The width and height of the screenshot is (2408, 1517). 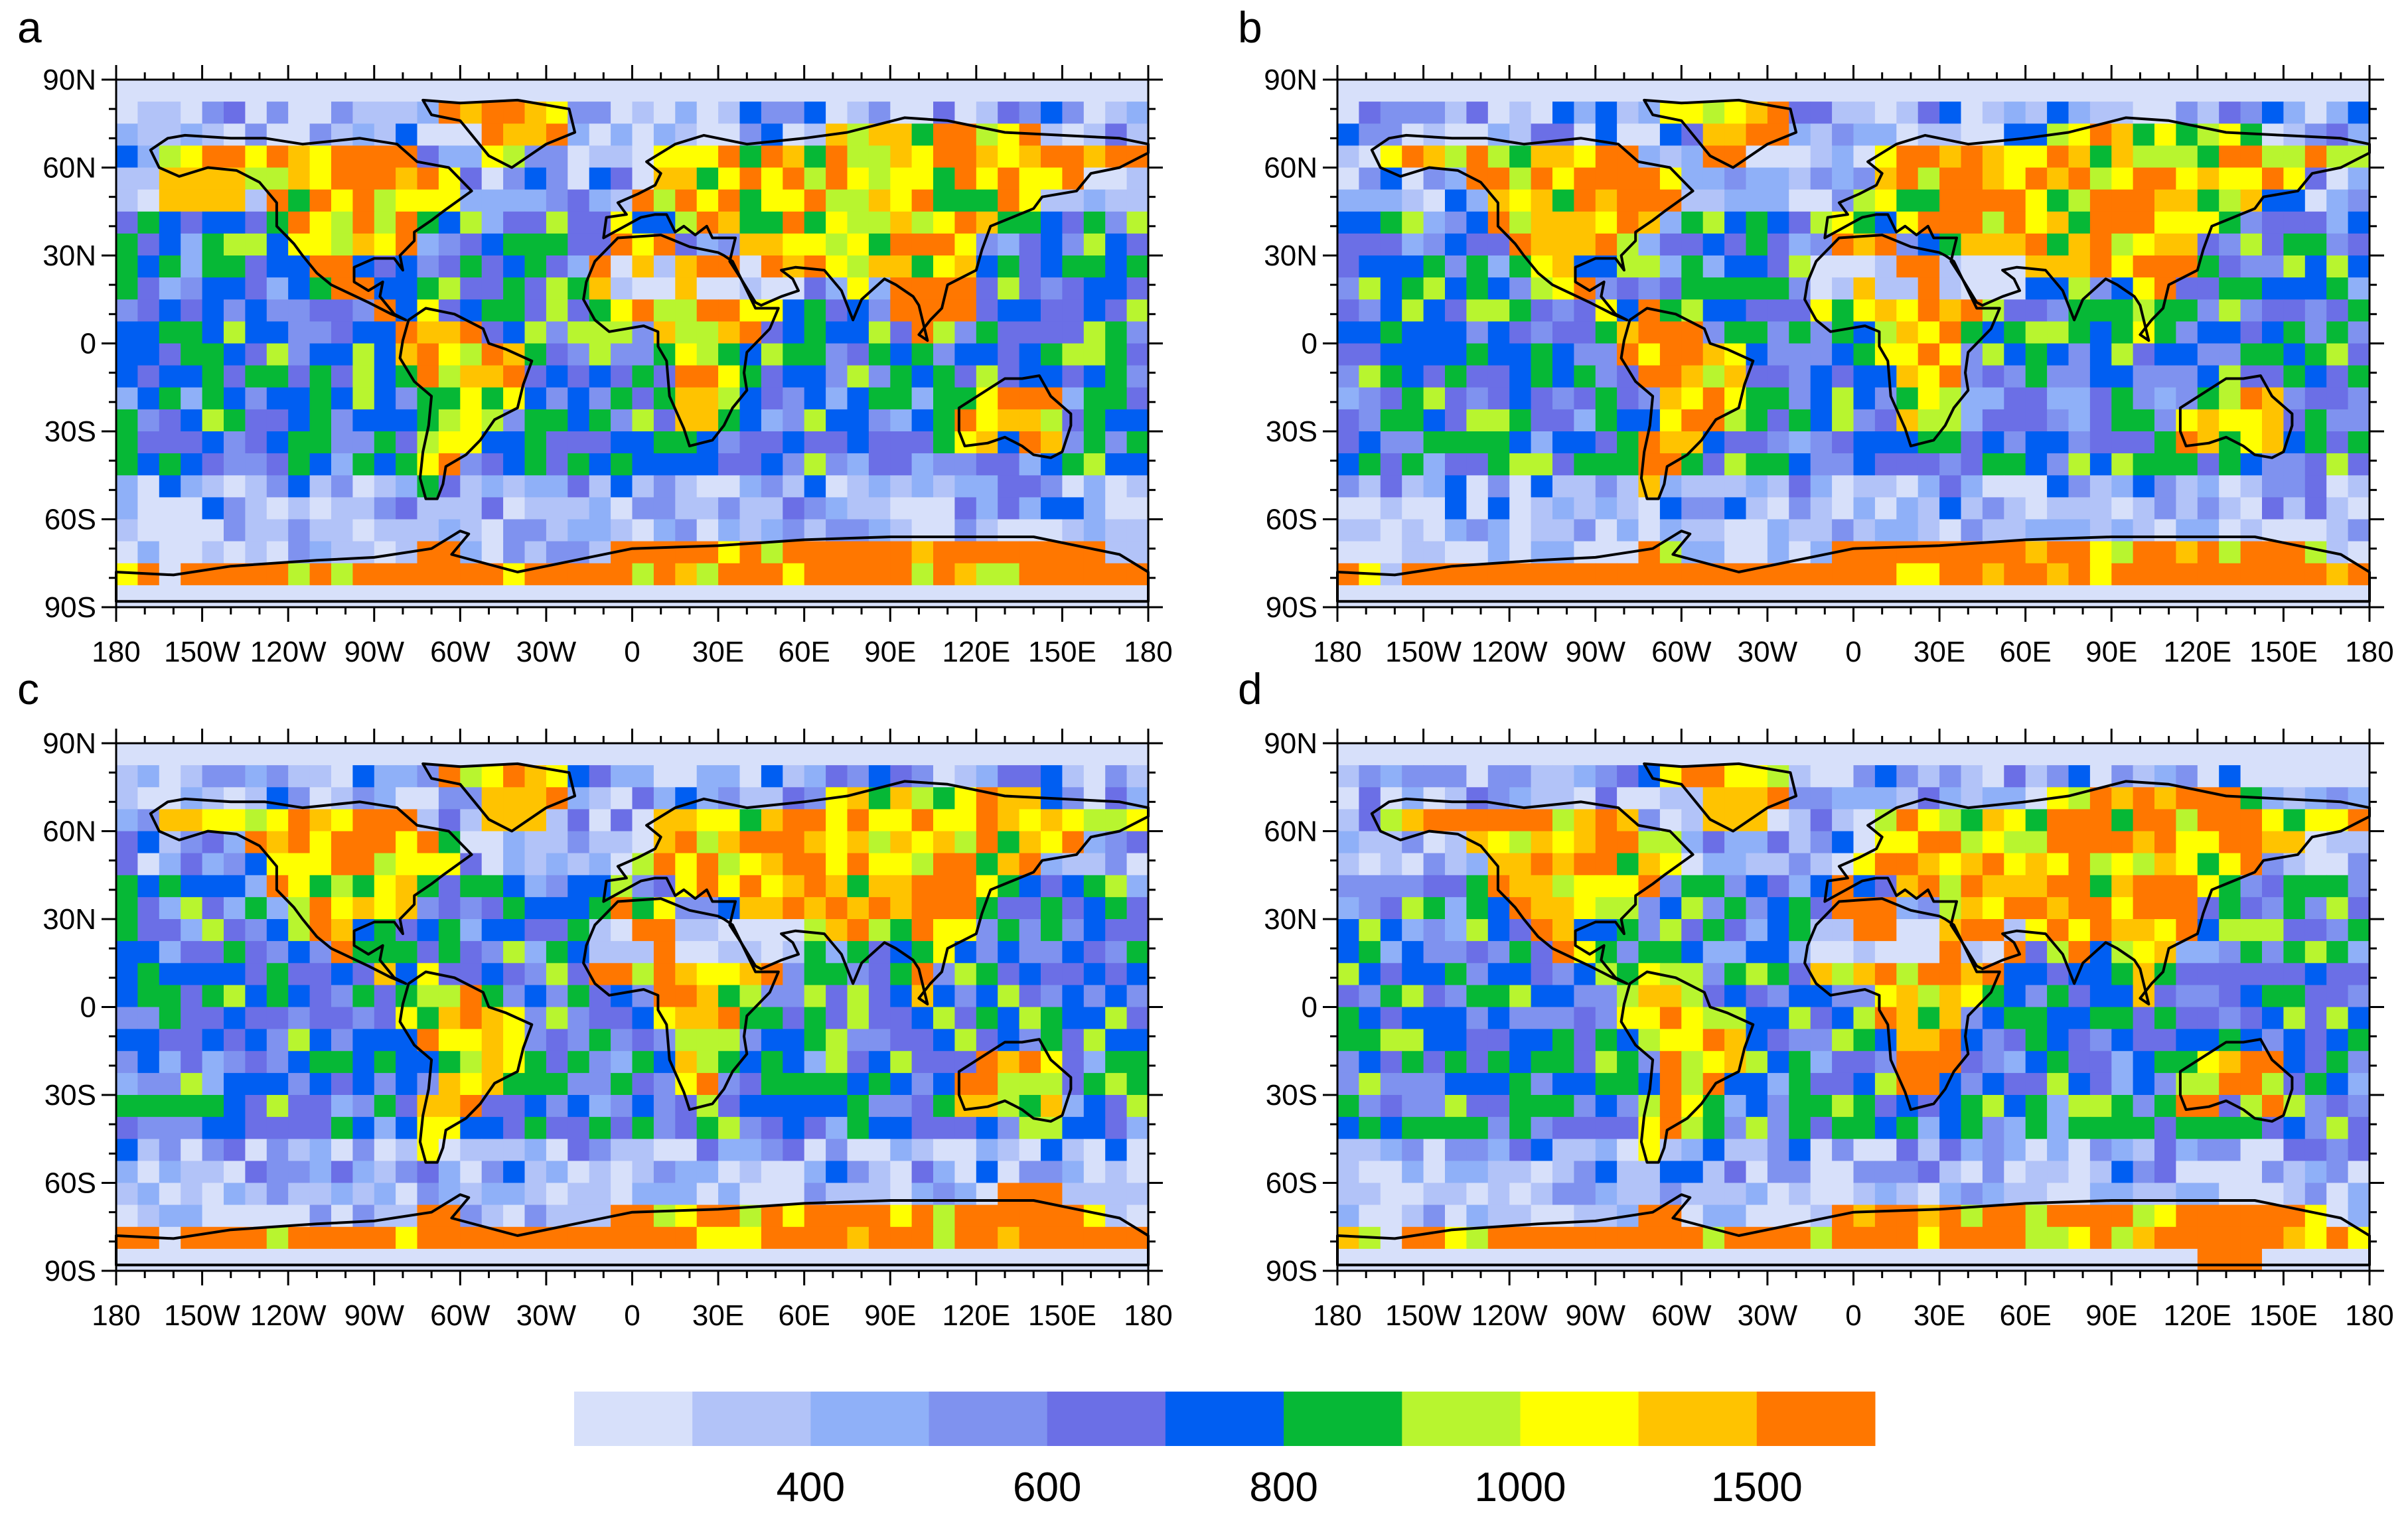 I want to click on x-tick-label: 30E, so click(x=718, y=1315).